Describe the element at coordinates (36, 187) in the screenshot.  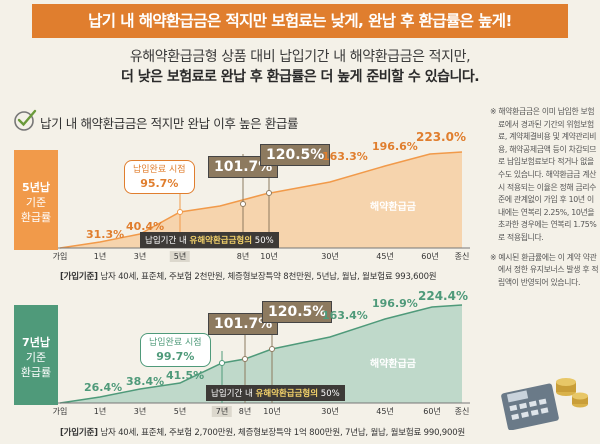
I see `side-label-5-line1: 5년납` at that location.